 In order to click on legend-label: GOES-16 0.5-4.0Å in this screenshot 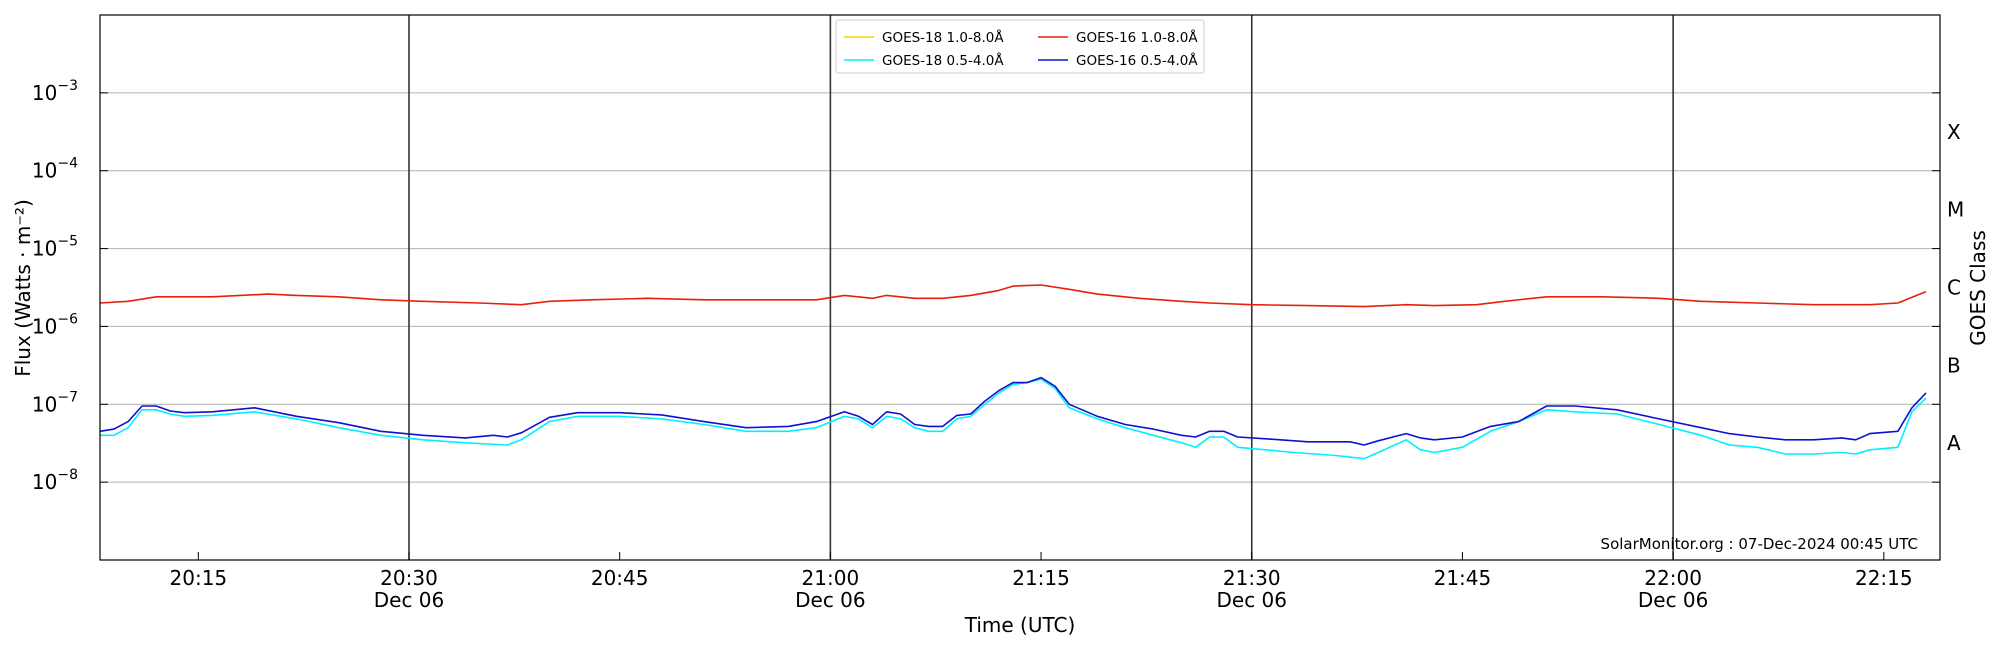, I will do `click(1137, 60)`.